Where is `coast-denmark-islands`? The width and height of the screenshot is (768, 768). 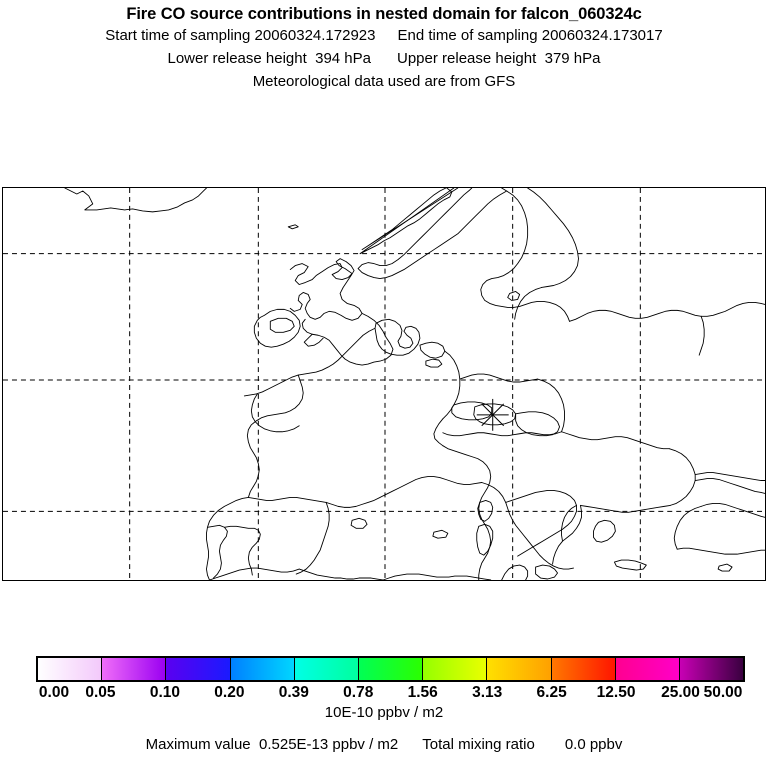 coast-denmark-islands is located at coordinates (432, 350).